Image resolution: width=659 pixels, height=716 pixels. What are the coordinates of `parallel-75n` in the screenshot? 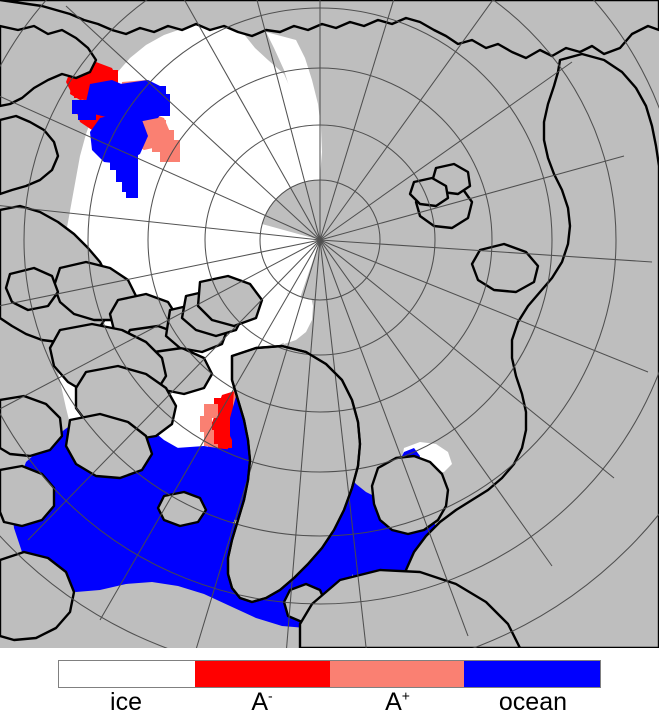 It's located at (320, 240).